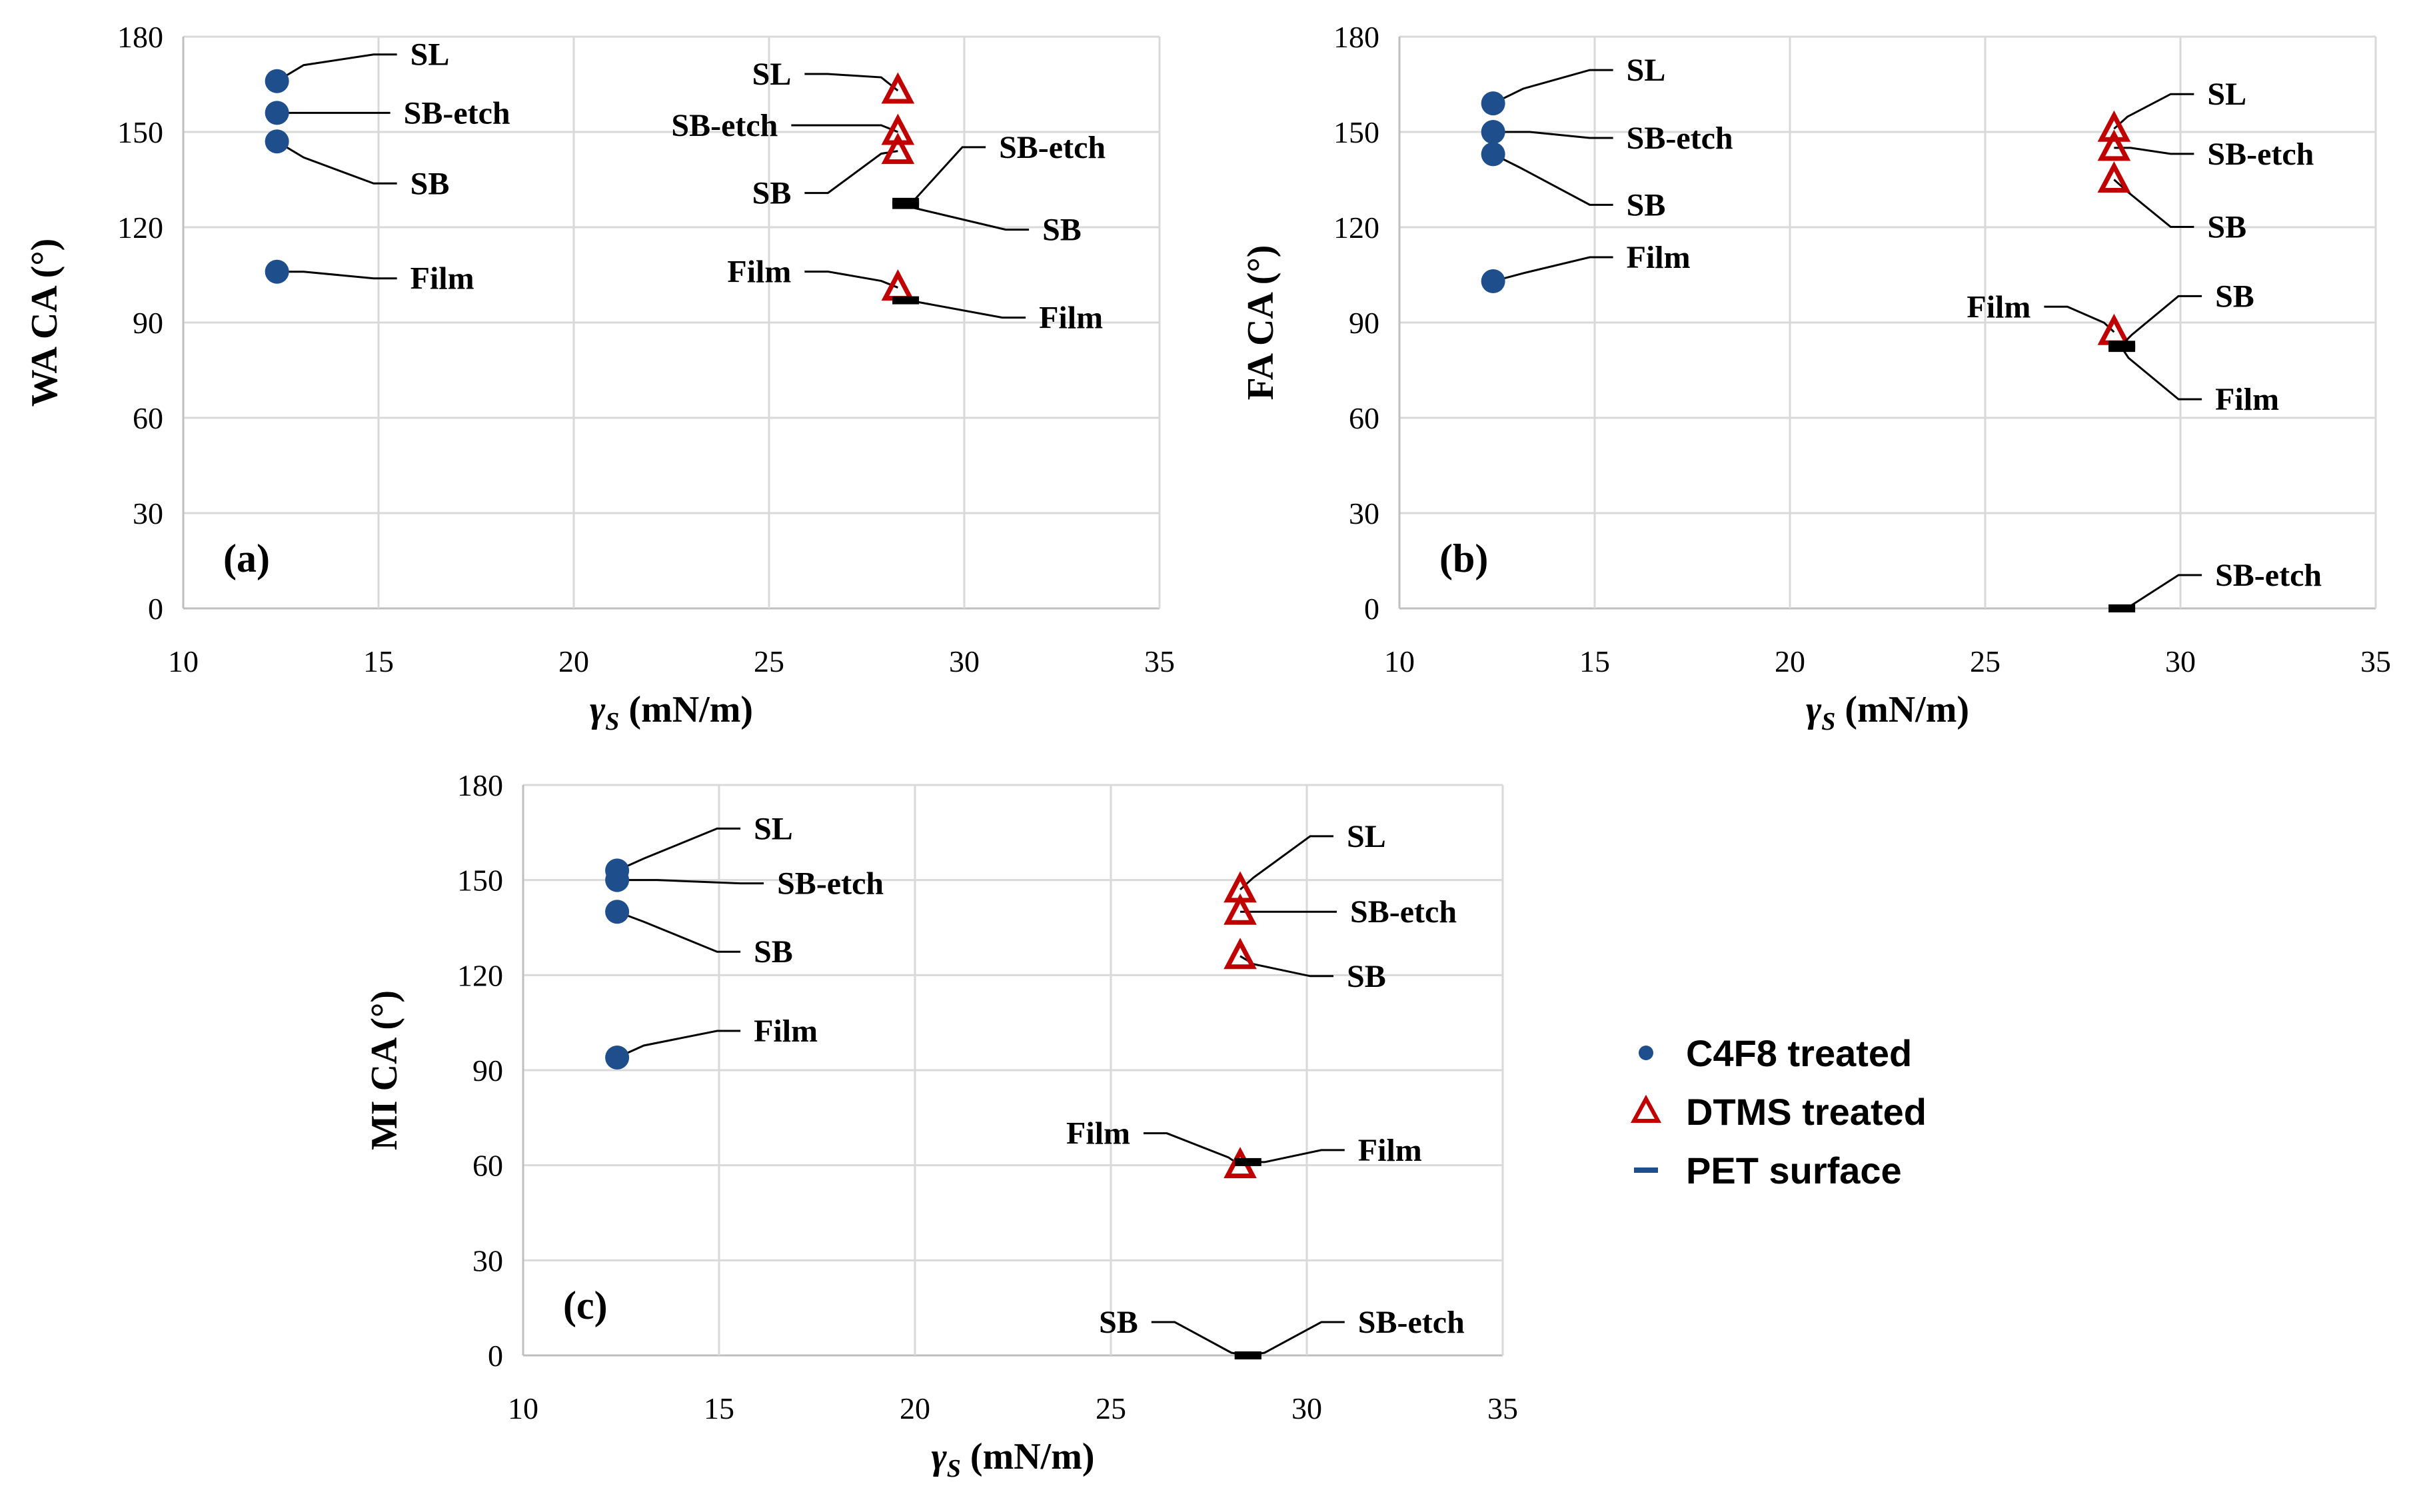 The width and height of the screenshot is (2429, 1512). Describe the element at coordinates (1646, 1108) in the screenshot. I see `legend-marker-triangle` at that location.